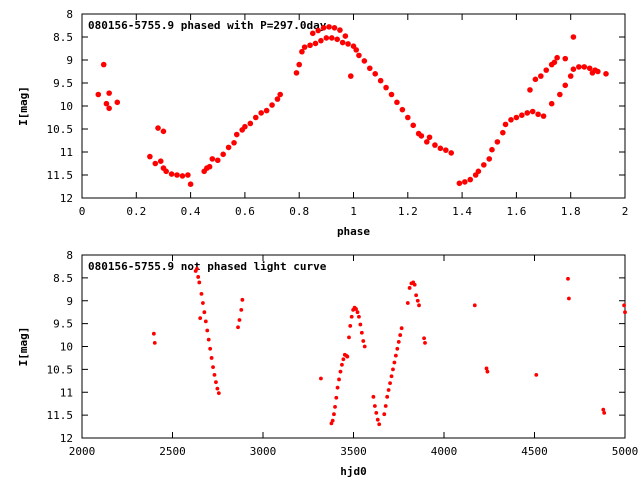  I want to click on y-tick-label: 11.5, so click(60, 175).